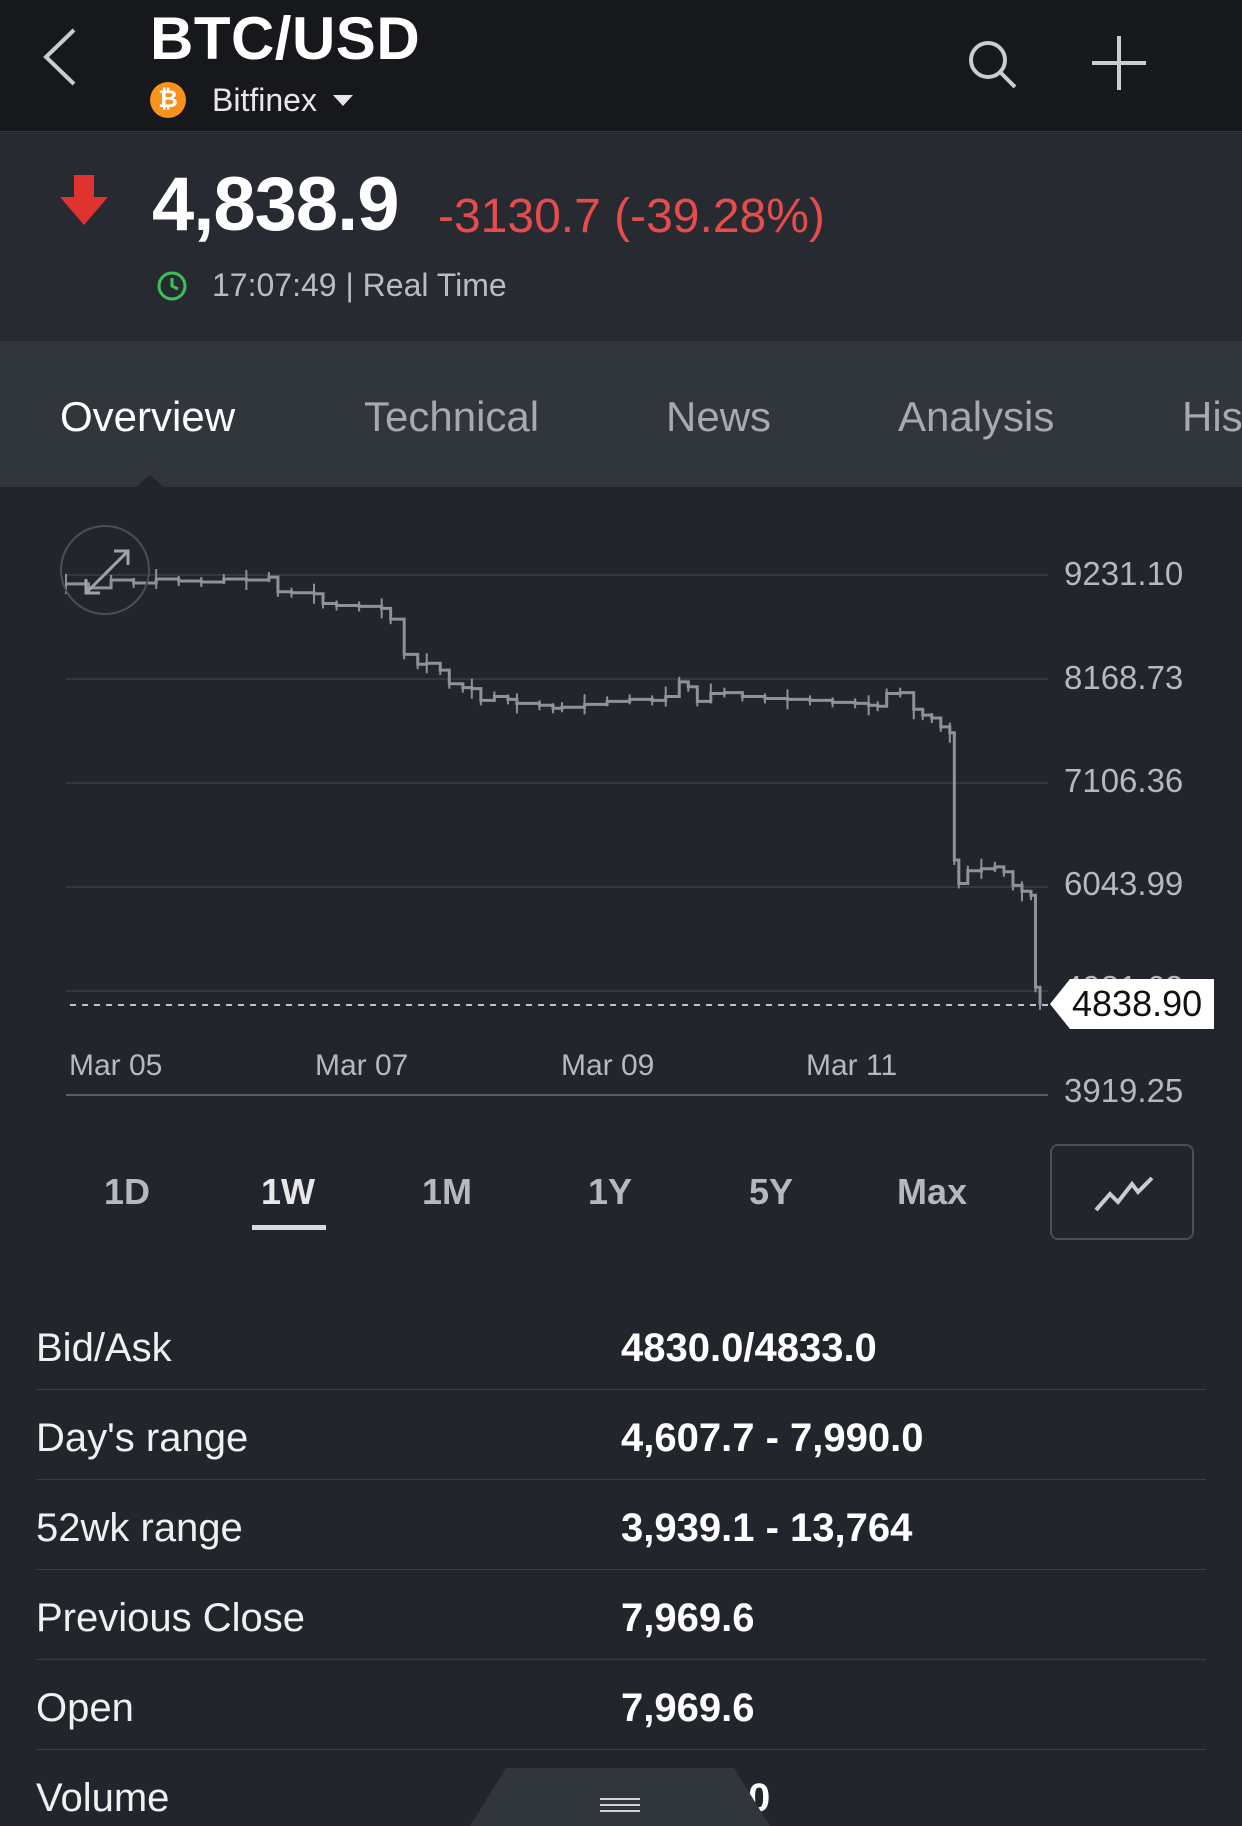 This screenshot has height=1826, width=1242. Describe the element at coordinates (992, 64) in the screenshot. I see `search-icon` at that location.